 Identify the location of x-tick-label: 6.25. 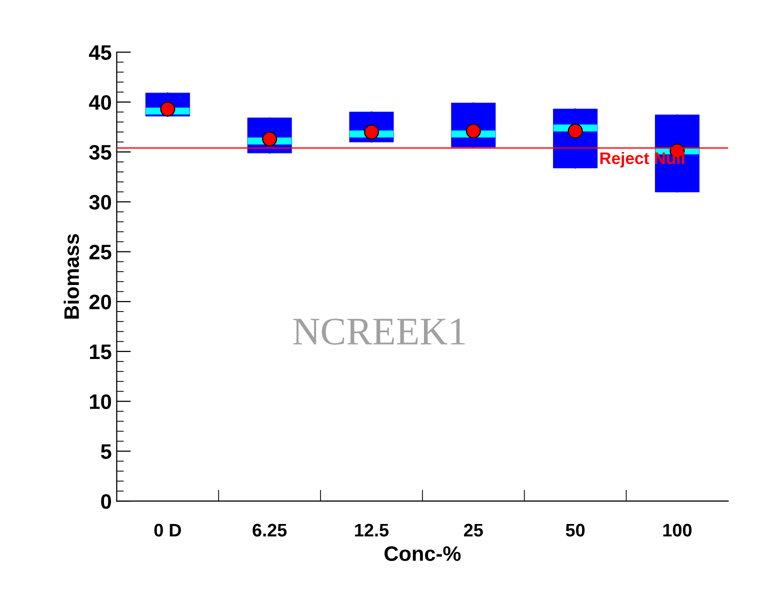
(269, 530).